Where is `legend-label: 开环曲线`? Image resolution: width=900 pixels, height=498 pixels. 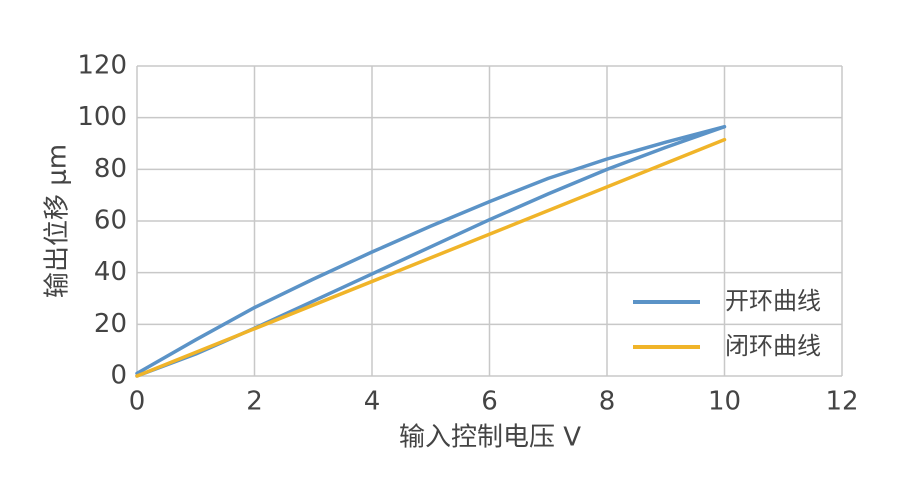 legend-label: 开环曲线 is located at coordinates (773, 301).